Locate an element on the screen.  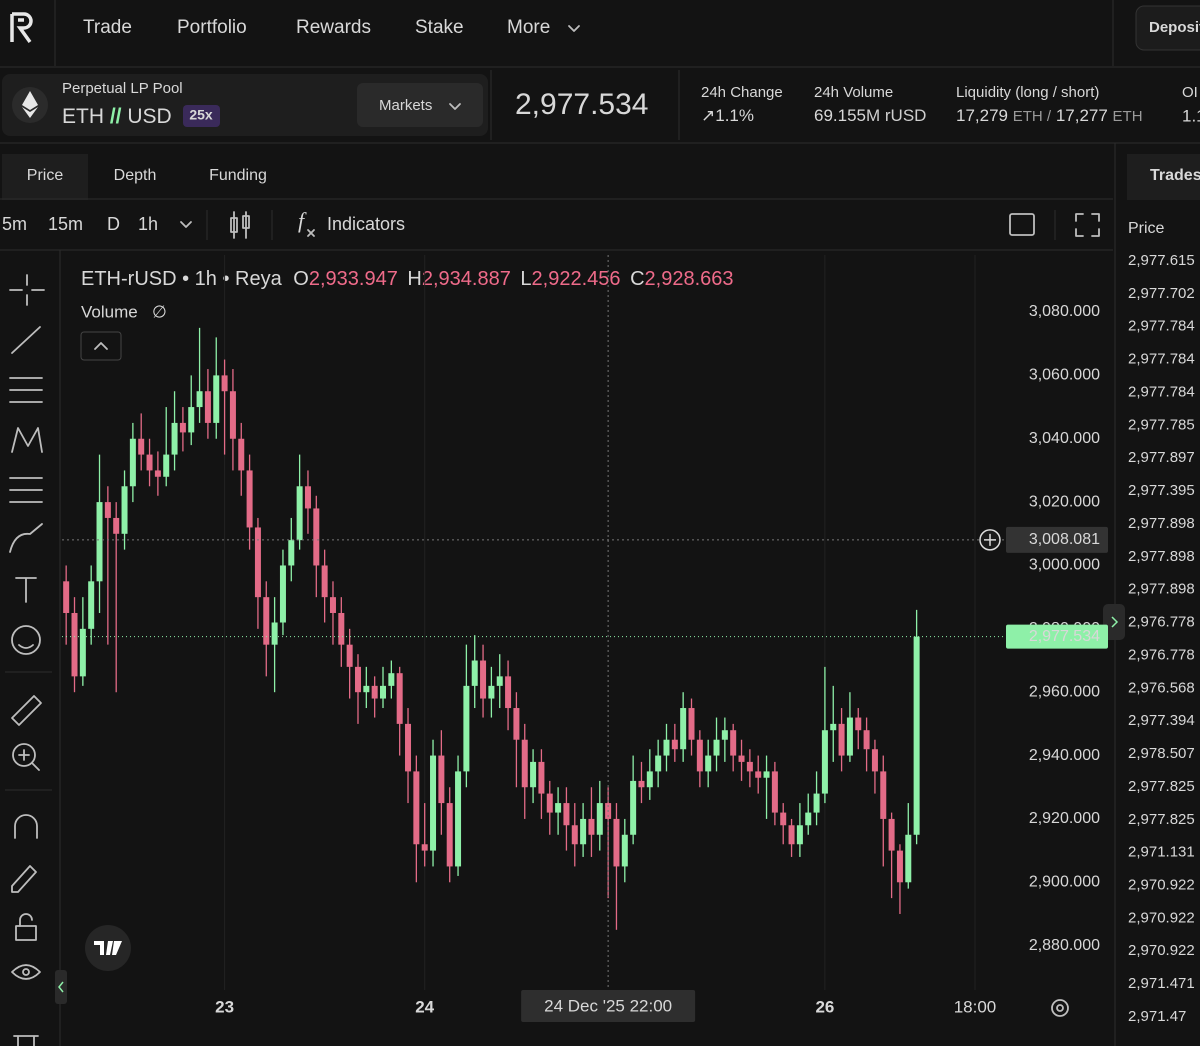
stat-label: 24h Change is located at coordinates (742, 92).